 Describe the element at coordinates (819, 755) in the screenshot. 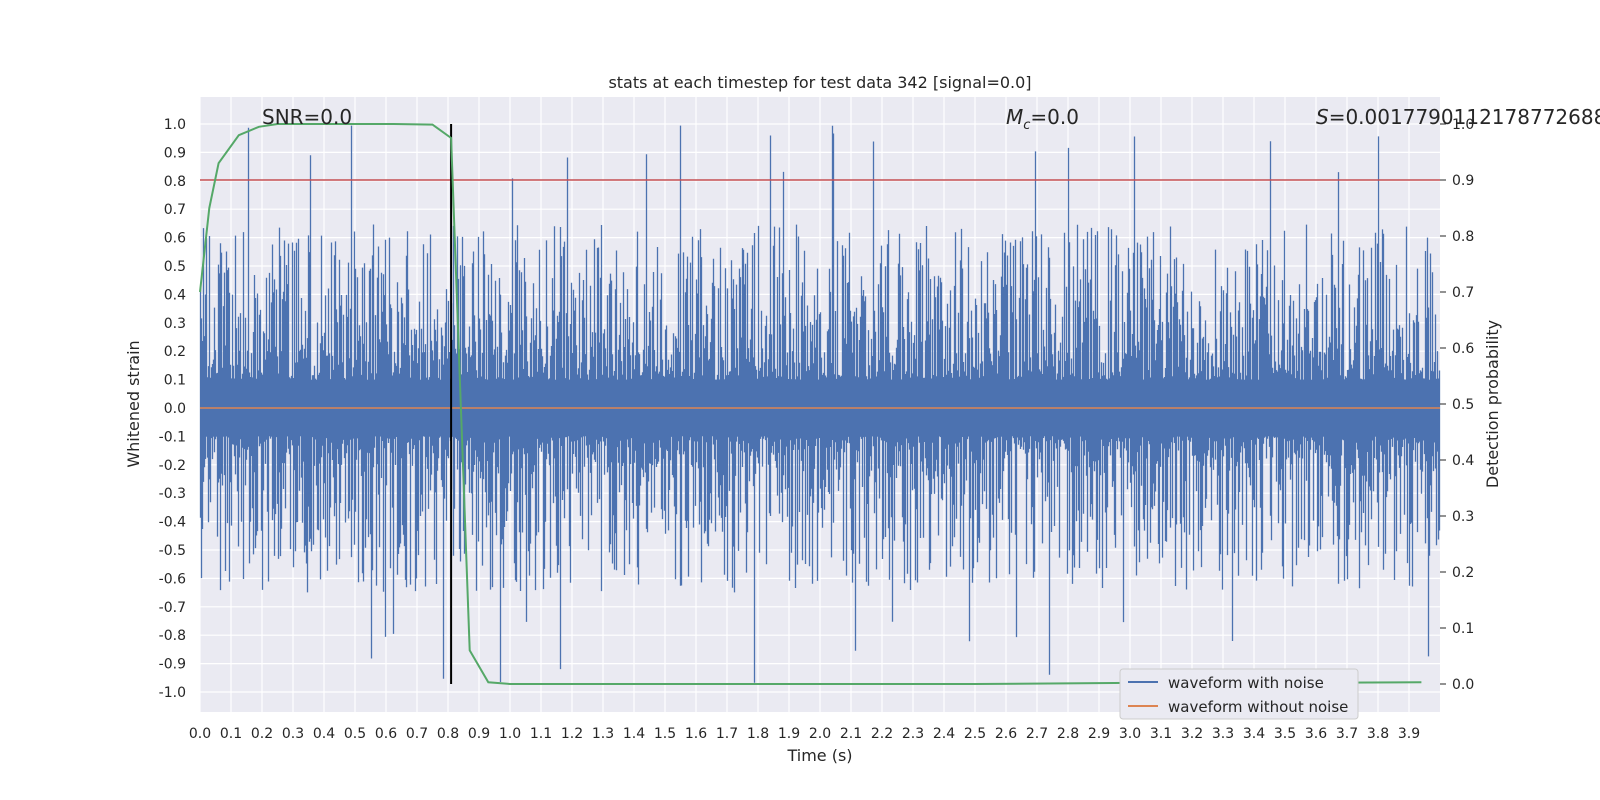

I see `x-axis-label: Time (s)` at that location.